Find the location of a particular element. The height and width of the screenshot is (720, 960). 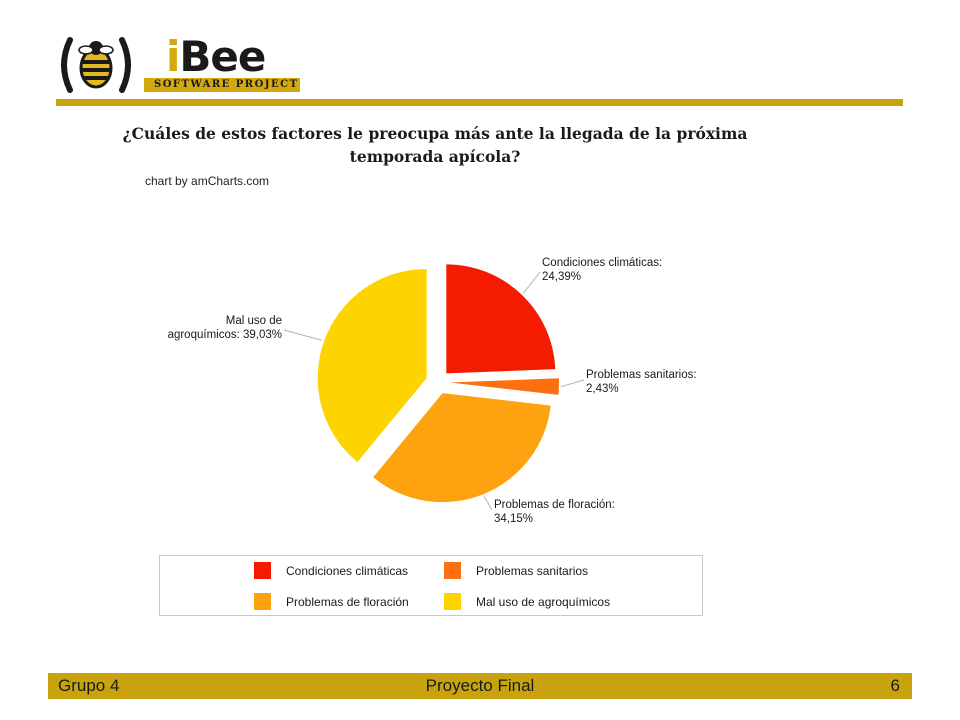

logo-subtitle: SOFTWARE PROJECT is located at coordinates (226, 84).